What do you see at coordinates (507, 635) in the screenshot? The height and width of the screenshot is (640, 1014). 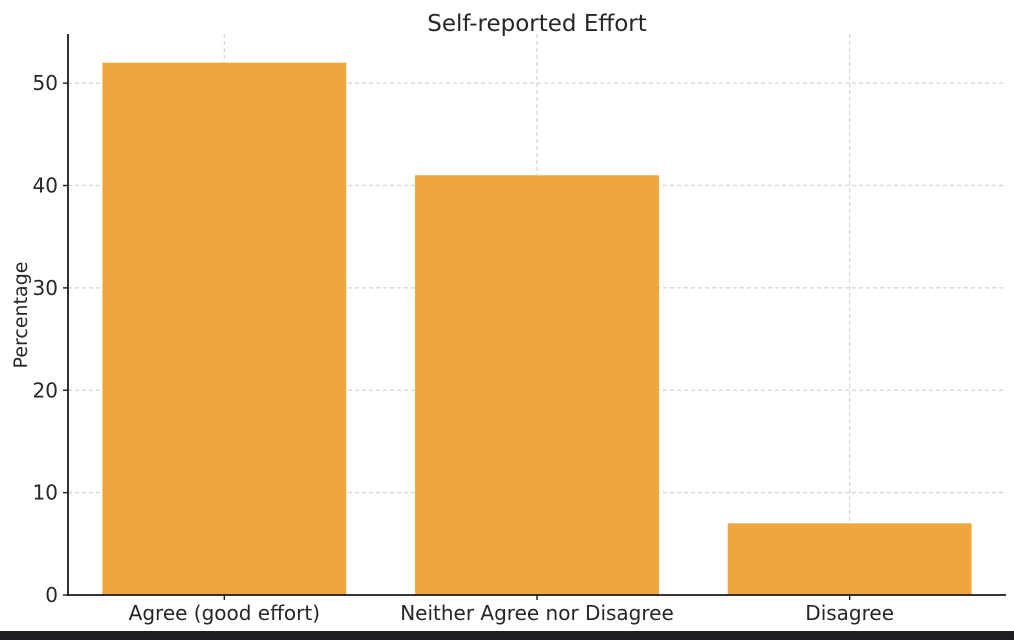 I see `bottom-strip` at bounding box center [507, 635].